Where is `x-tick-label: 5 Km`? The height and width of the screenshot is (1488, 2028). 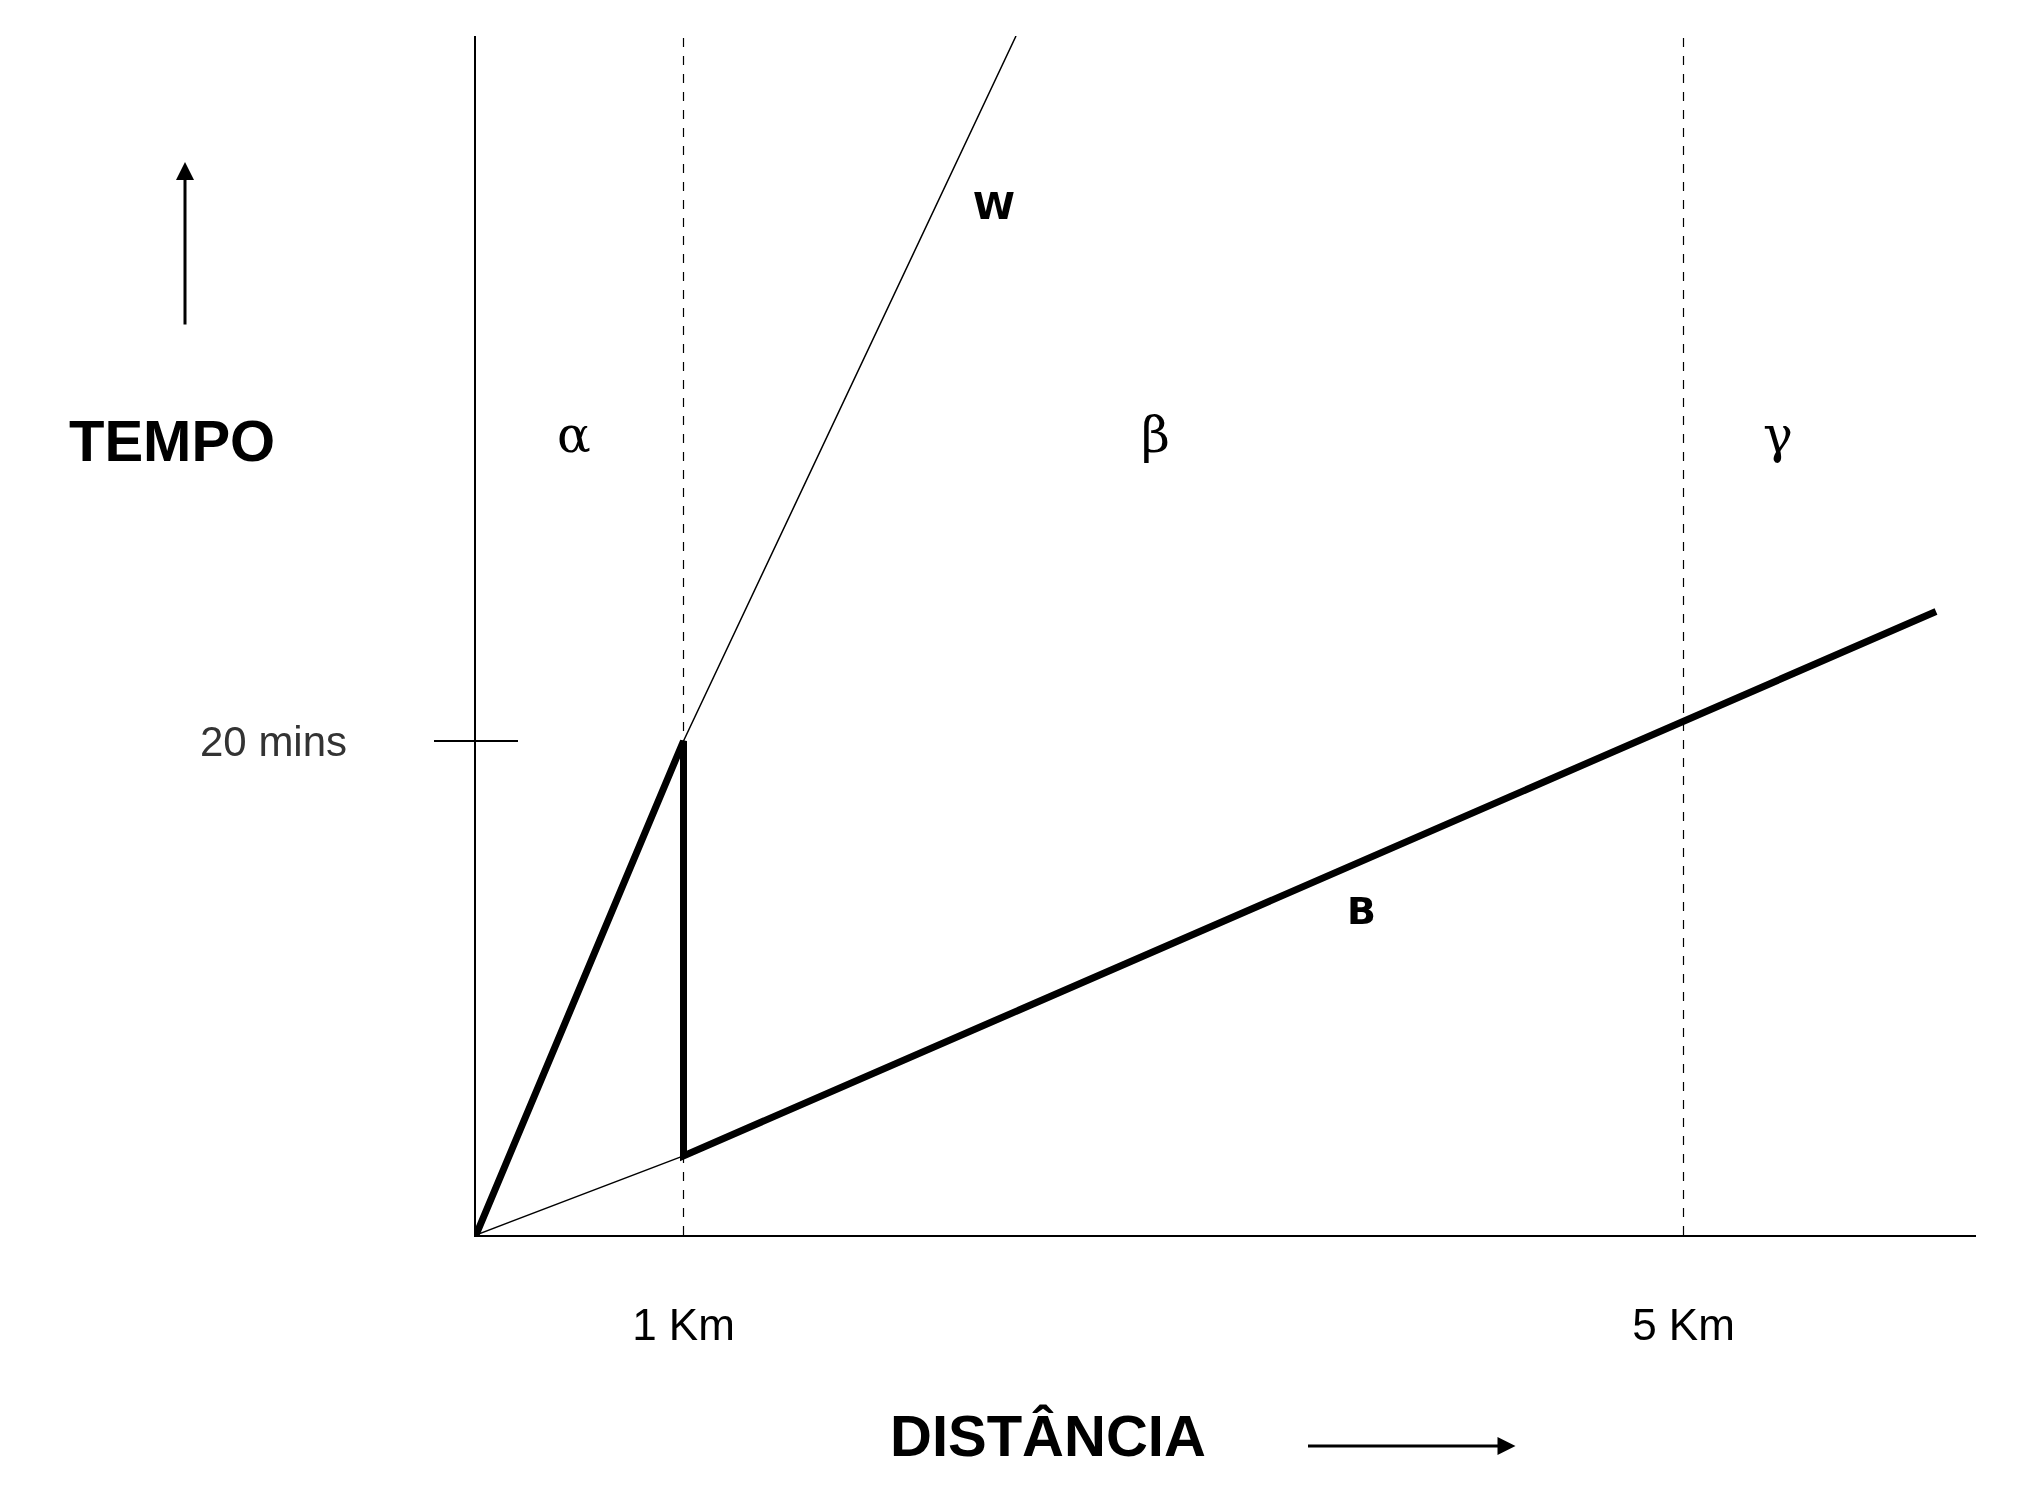 x-tick-label: 5 Km is located at coordinates (1683, 1324).